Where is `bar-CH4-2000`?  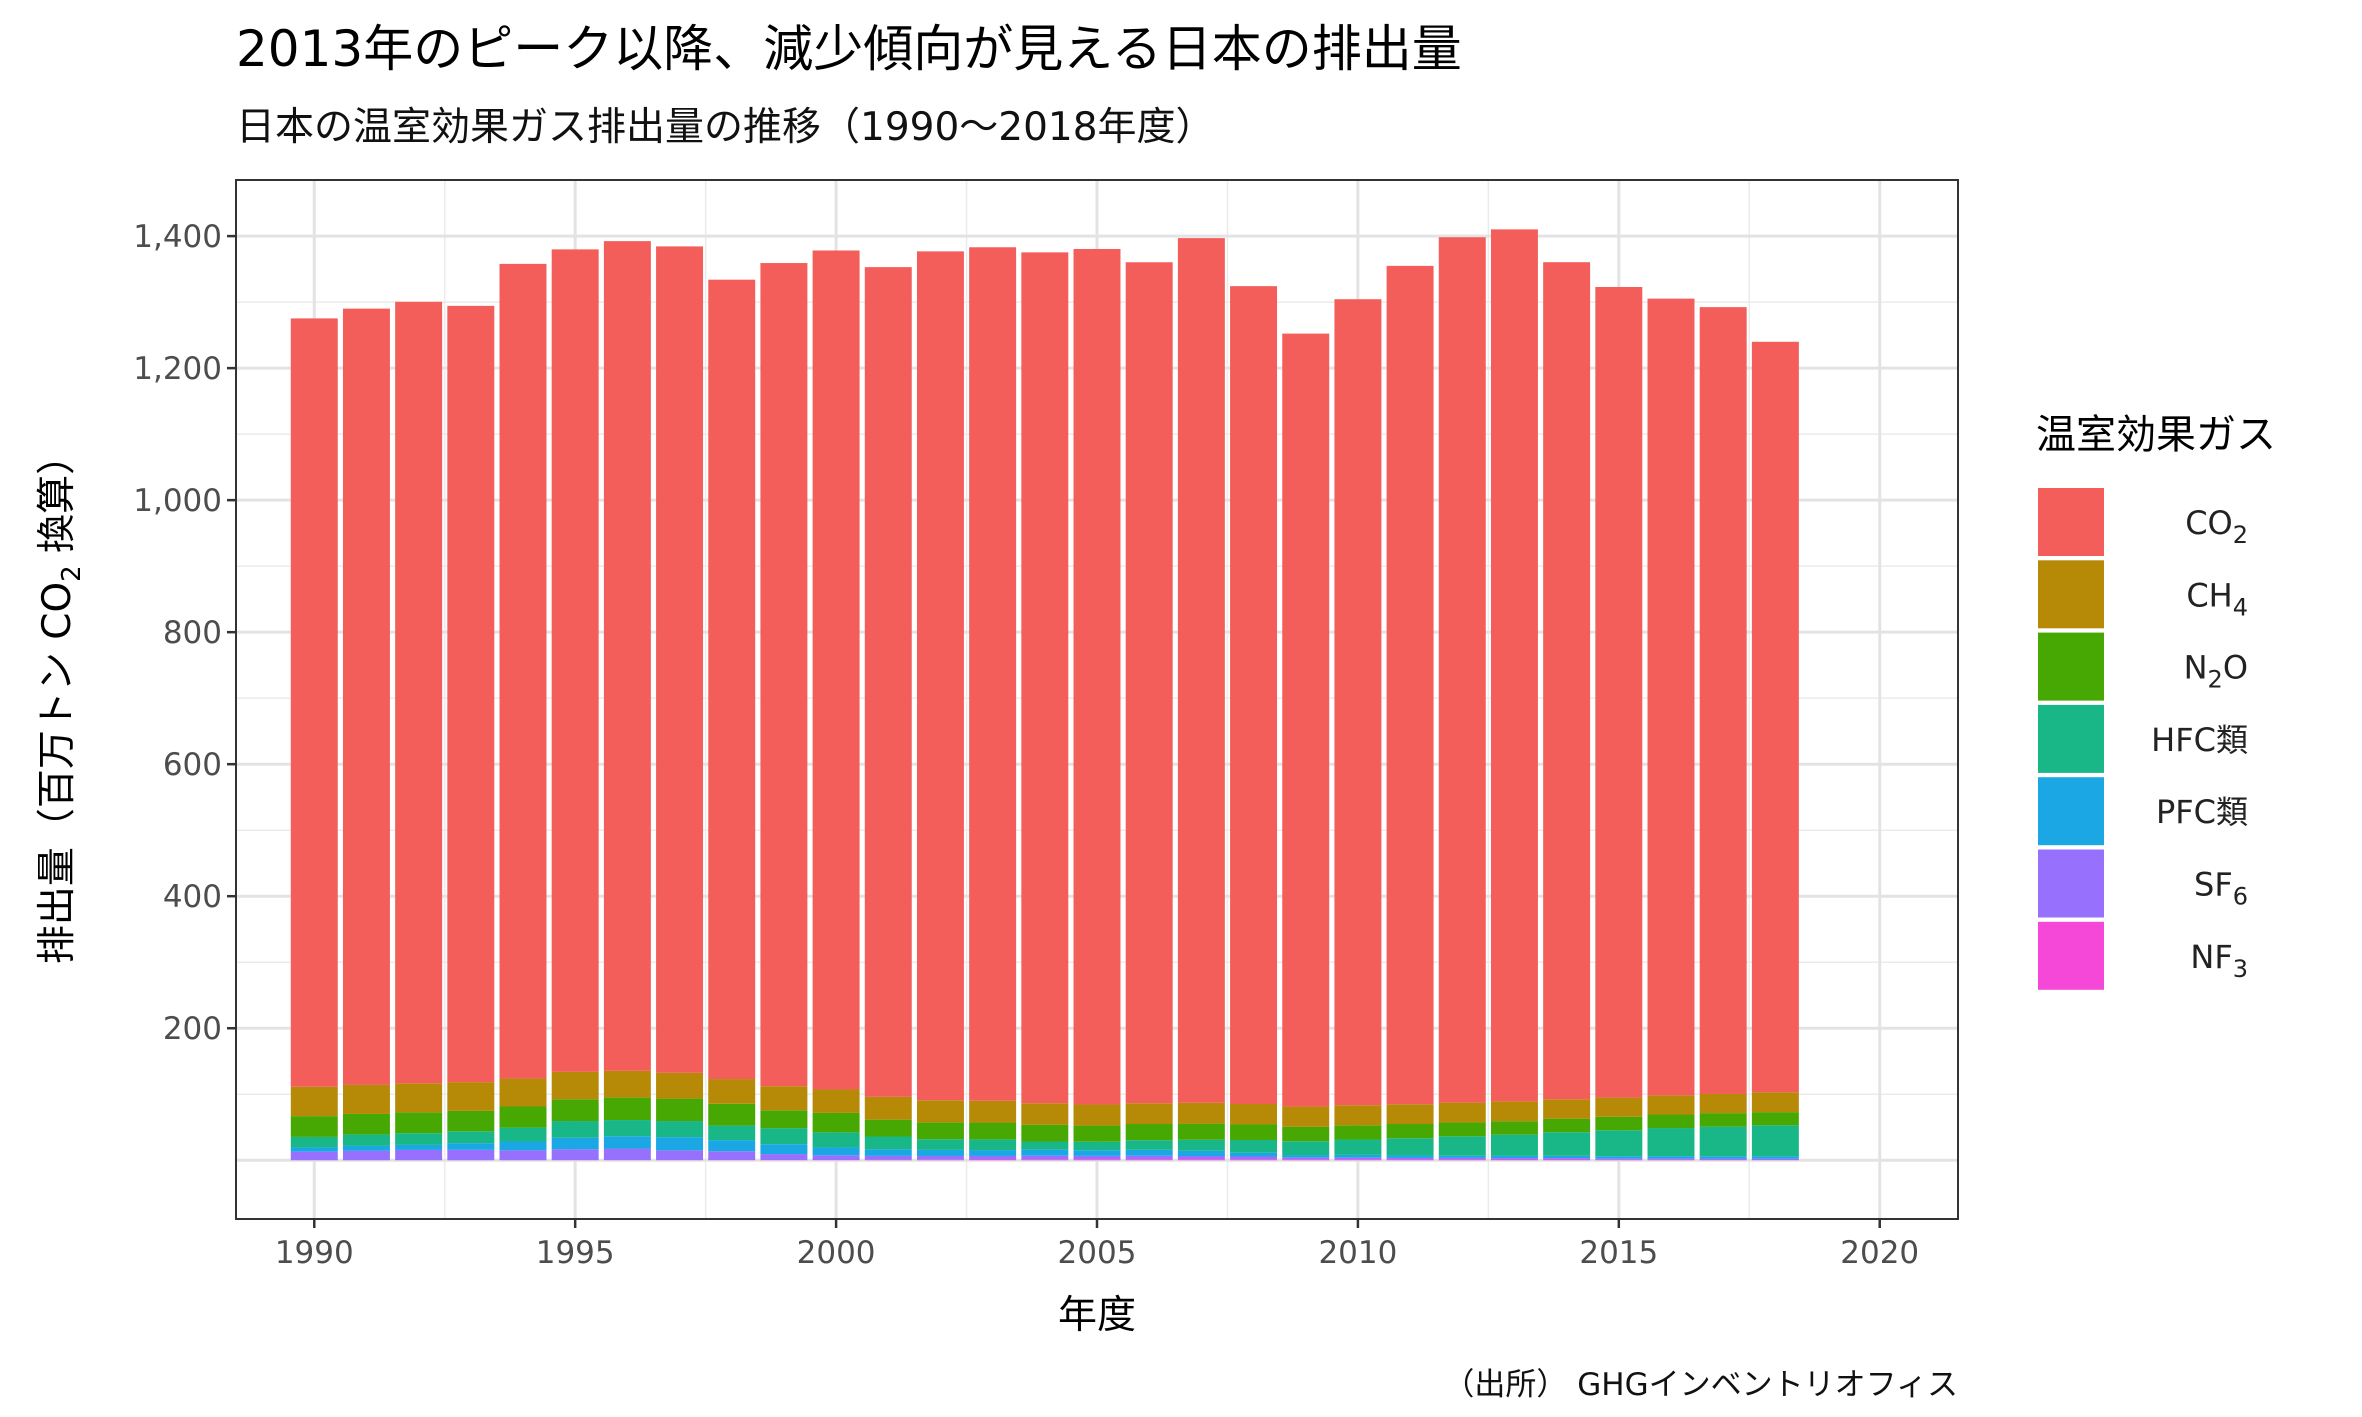
bar-CH4-2000 is located at coordinates (836, 1101).